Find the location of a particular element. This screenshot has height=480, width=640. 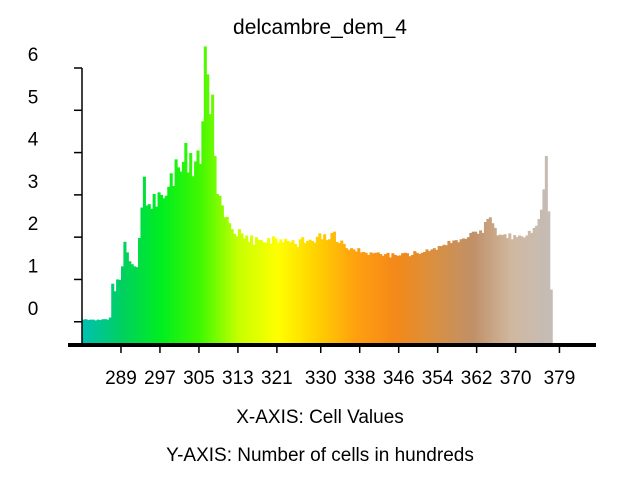

y-tick-label: 1 is located at coordinates (33, 266).